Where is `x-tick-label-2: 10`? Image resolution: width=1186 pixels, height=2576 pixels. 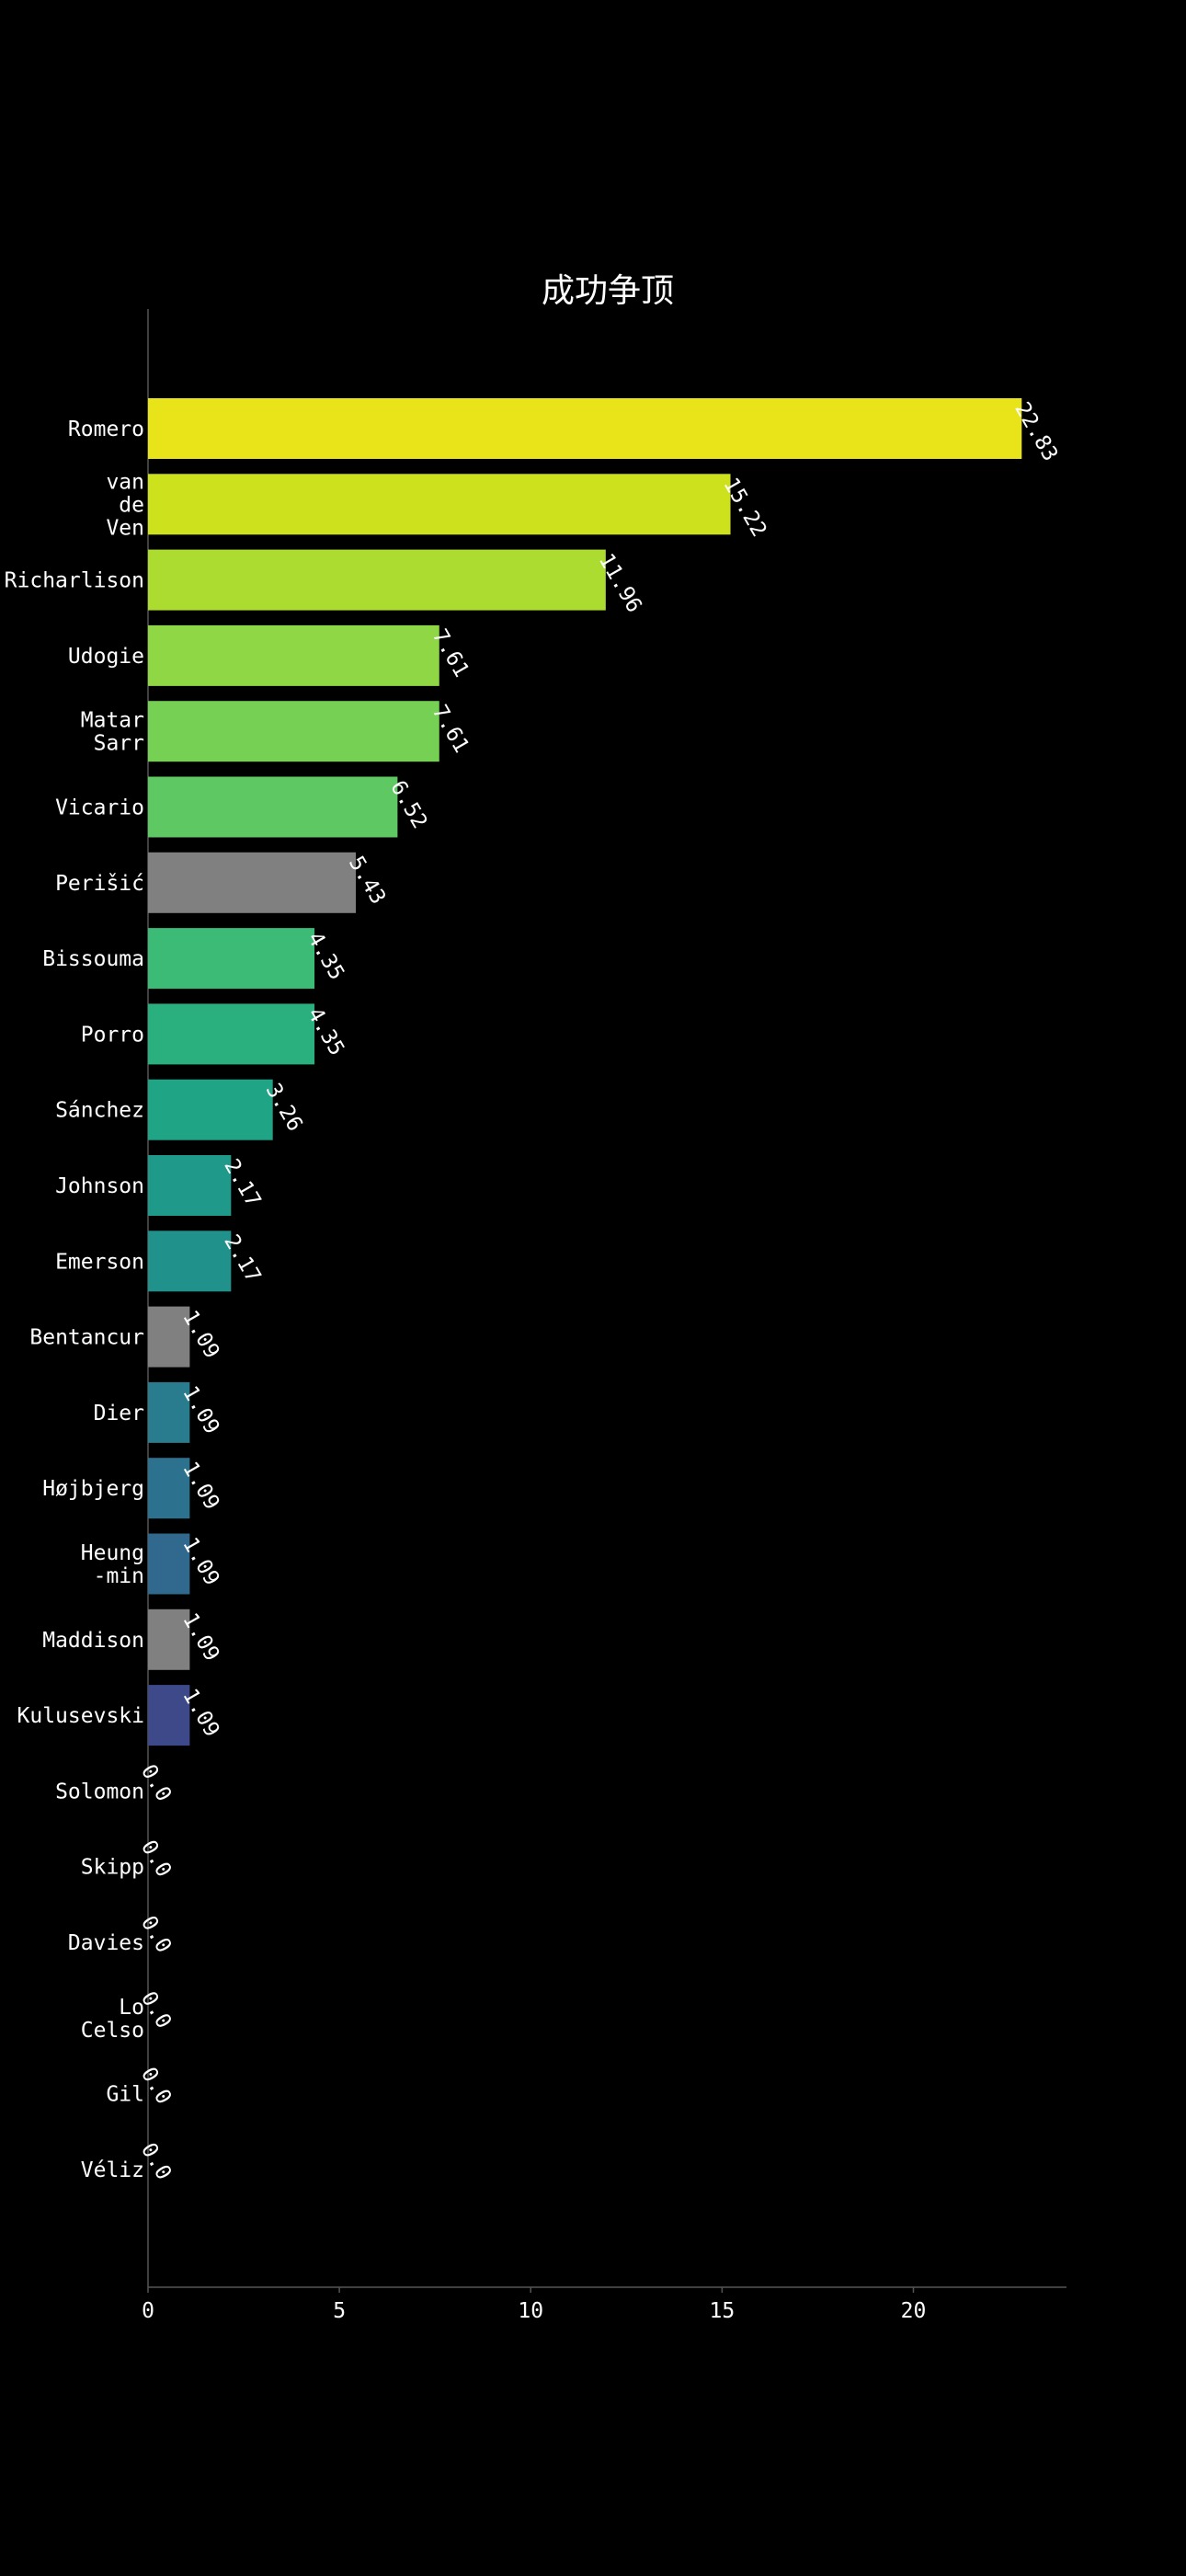 x-tick-label-2: 10 is located at coordinates (530, 2311).